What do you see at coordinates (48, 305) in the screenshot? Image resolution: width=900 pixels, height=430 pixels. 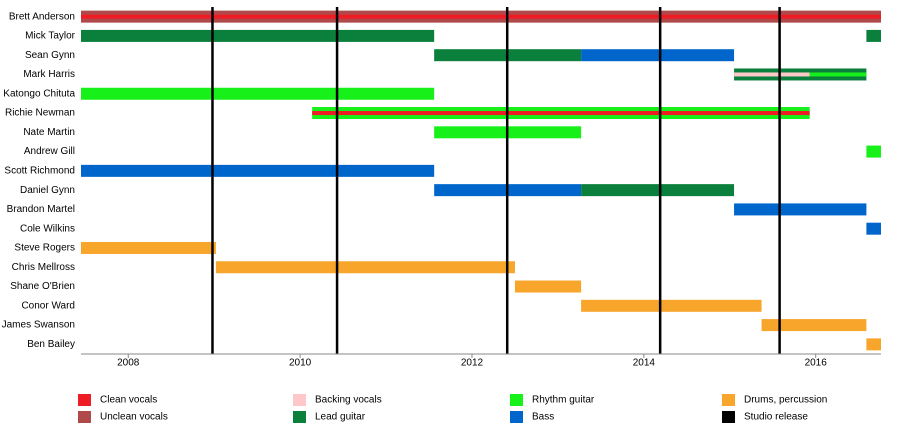 I see `member-name: Conor Ward` at bounding box center [48, 305].